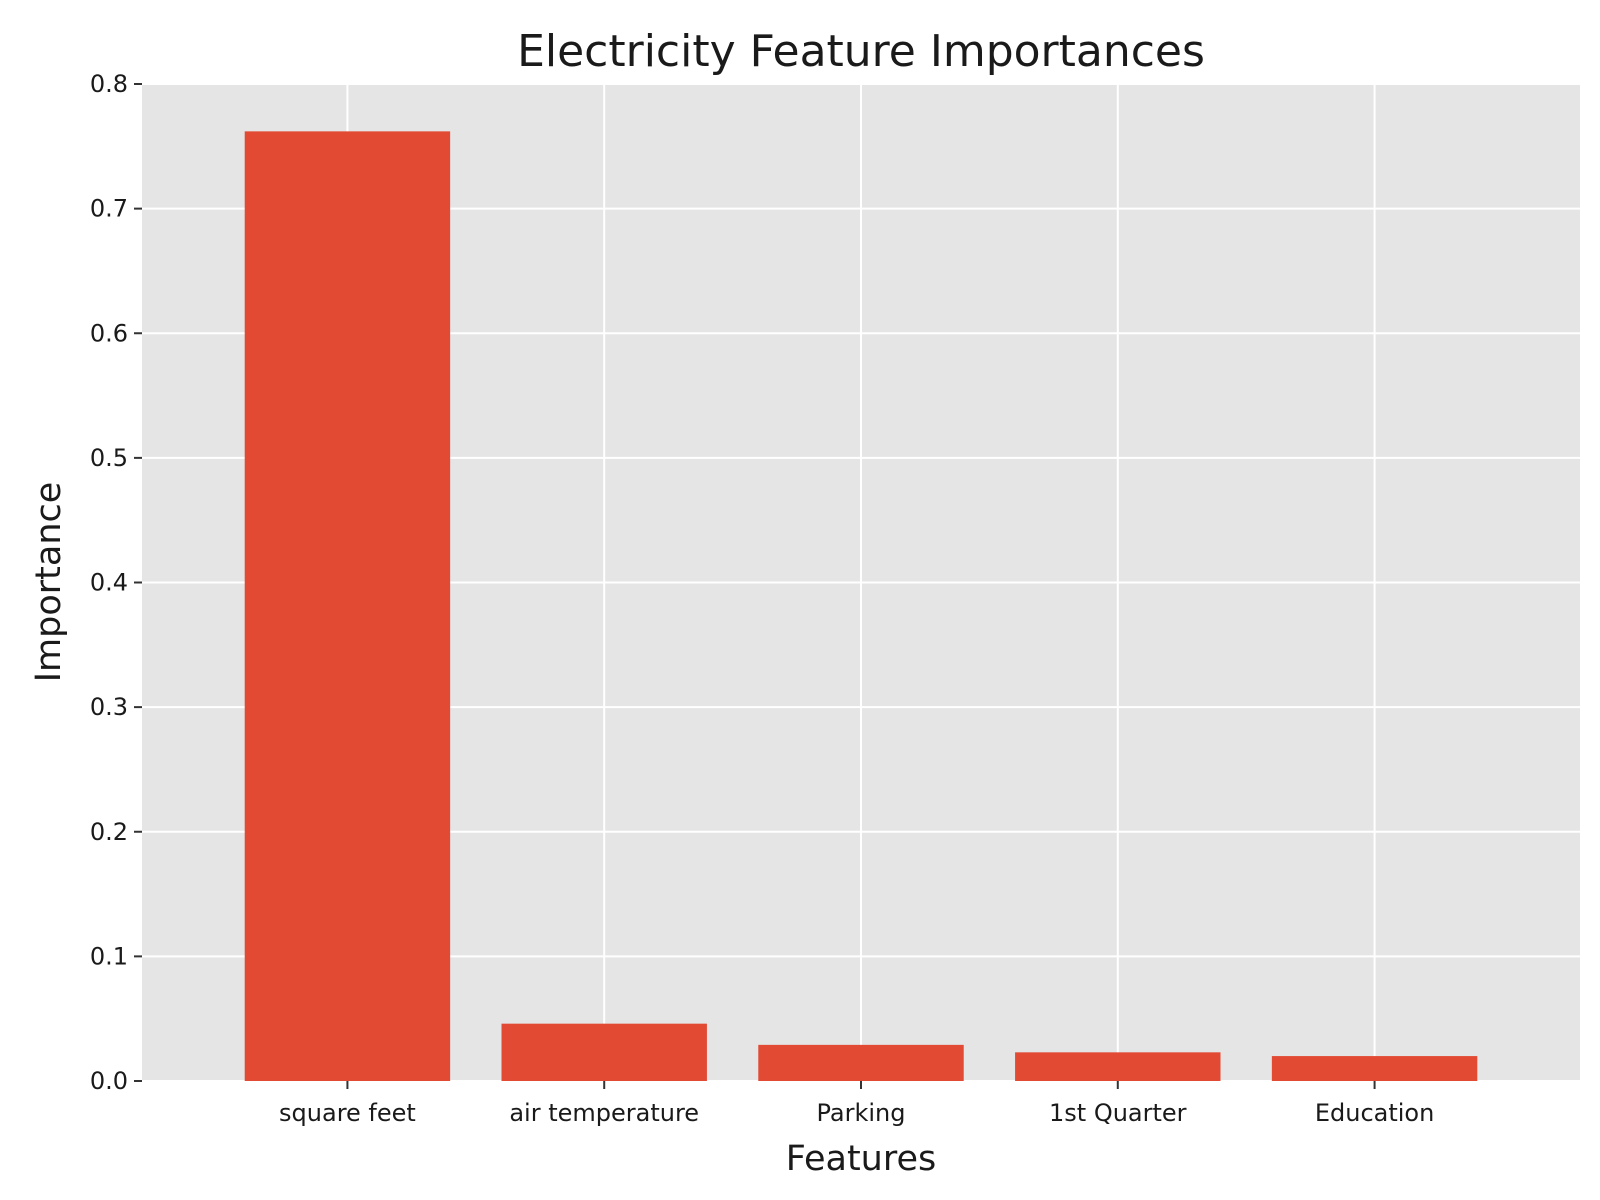 This screenshot has height=1200, width=1600. I want to click on y-tick-label: 0.6, so click(109, 333).